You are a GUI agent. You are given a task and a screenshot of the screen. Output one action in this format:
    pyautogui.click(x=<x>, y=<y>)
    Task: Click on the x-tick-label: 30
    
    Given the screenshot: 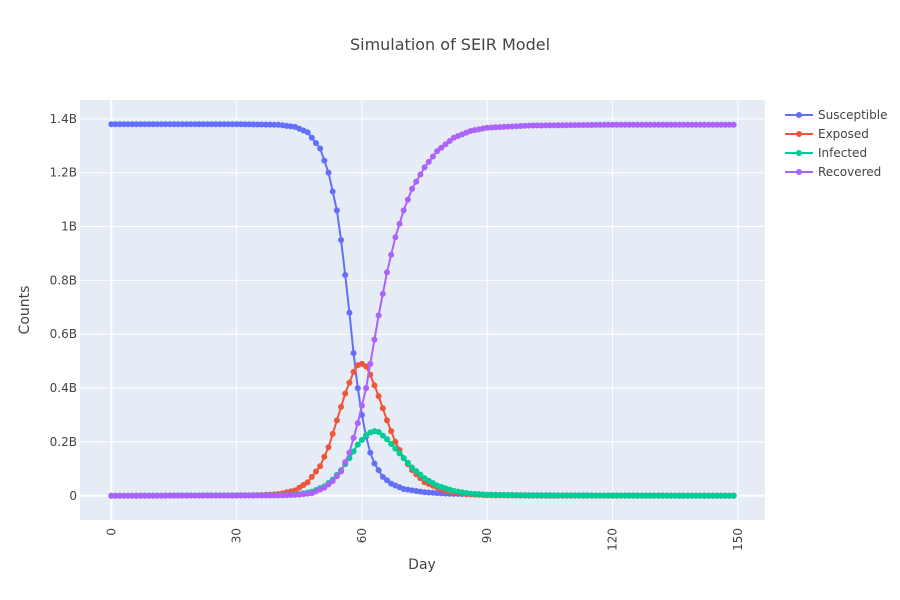 What is the action you would take?
    pyautogui.click(x=237, y=535)
    